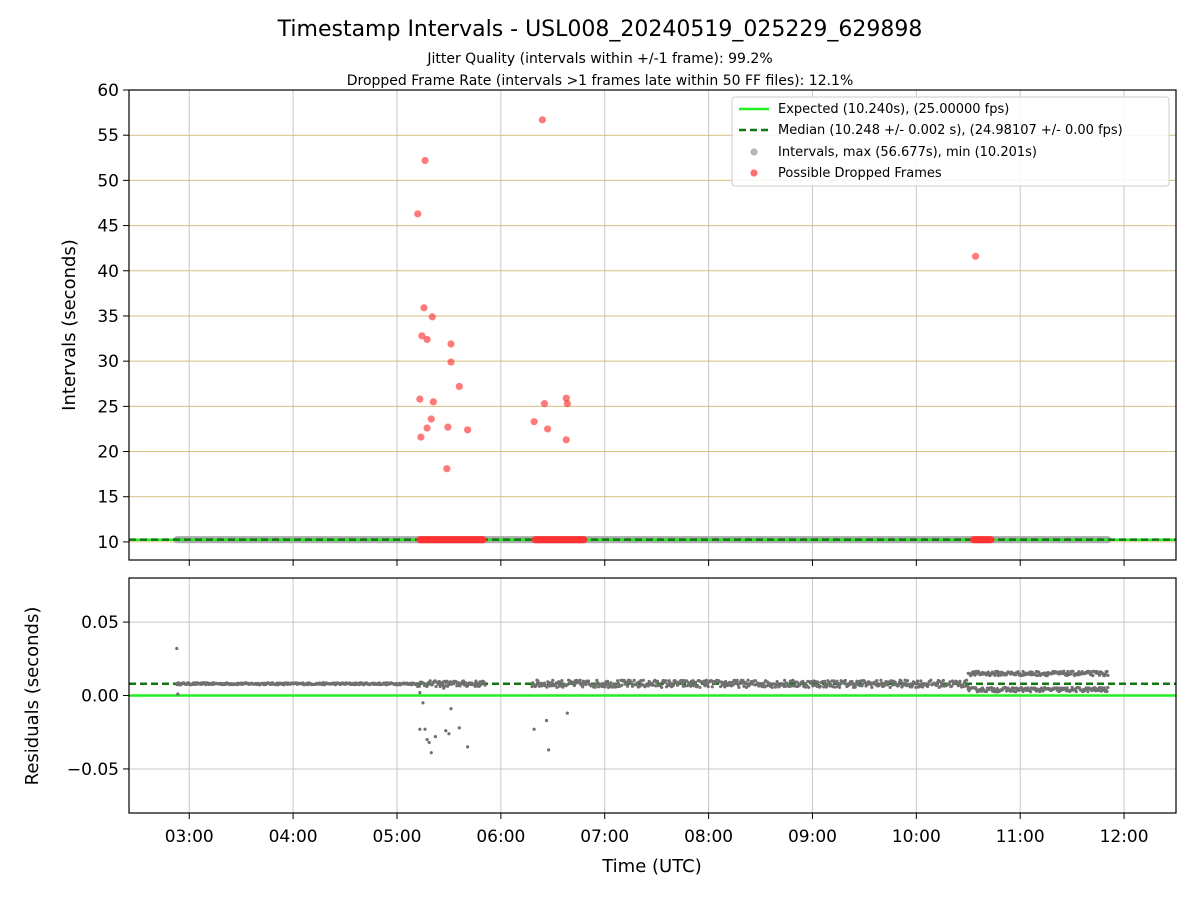 Image resolution: width=1200 pixels, height=900 pixels. What do you see at coordinates (108, 227) in the screenshot?
I see `intervals-y-tick-label: 45` at bounding box center [108, 227].